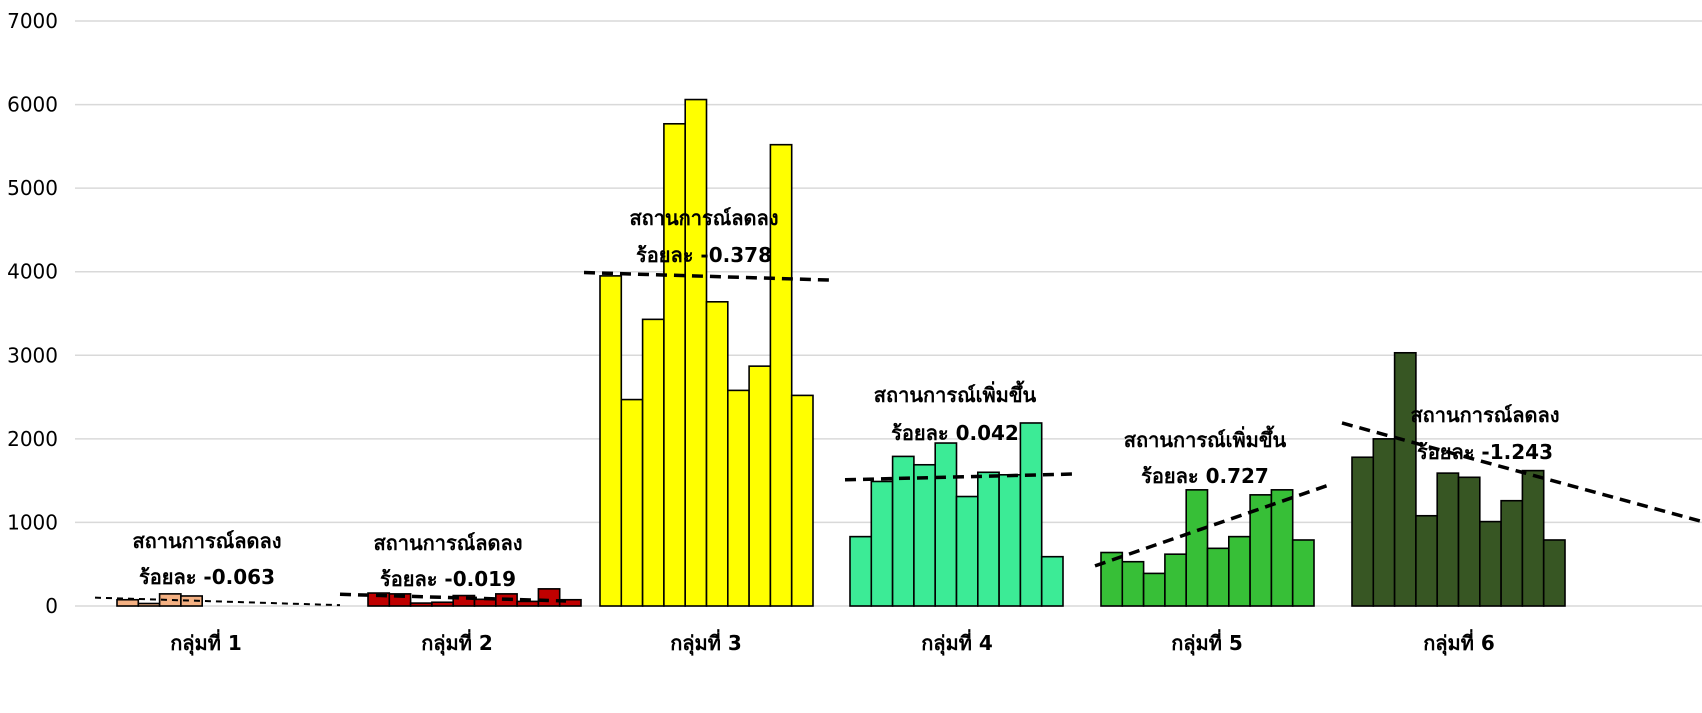 This screenshot has height=713, width=1702. What do you see at coordinates (1485, 452) in the screenshot?
I see `annotation-percent: ร้อยละ -1.243` at bounding box center [1485, 452].